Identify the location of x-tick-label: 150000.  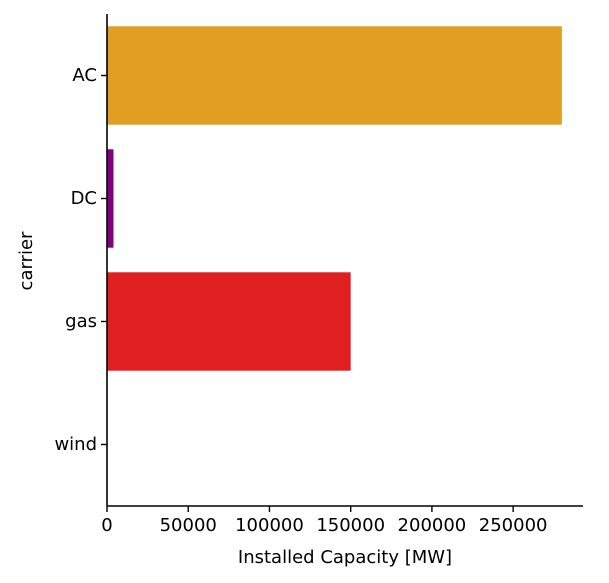
(350, 525).